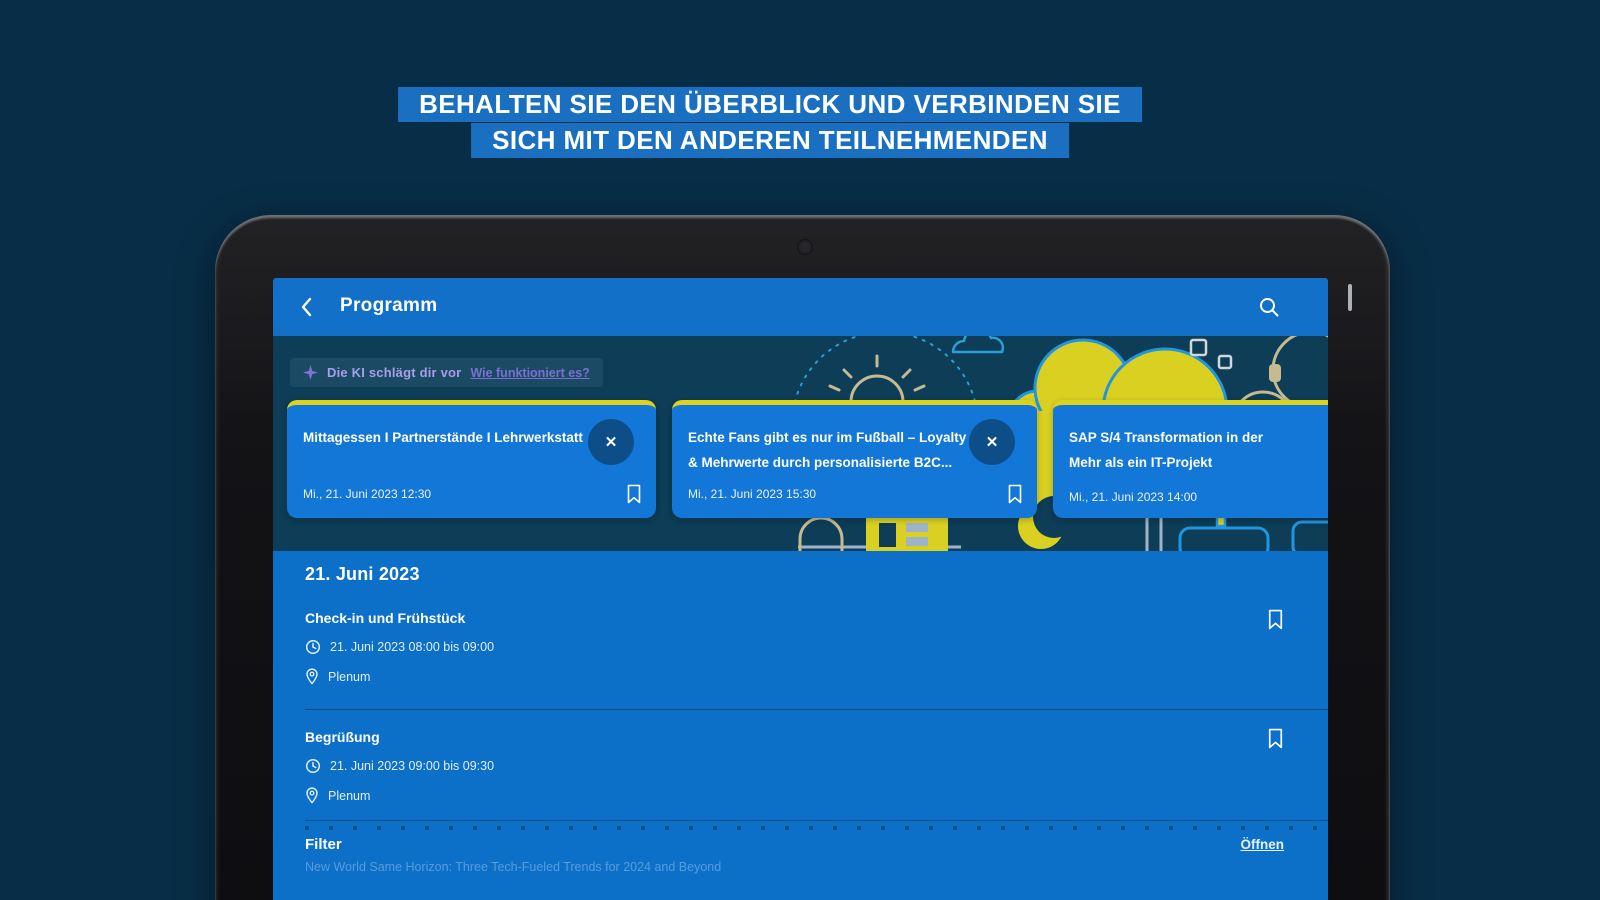 This screenshot has height=900, width=1600. I want to click on filter-bar: Filter Öffnen, so click(794, 844).